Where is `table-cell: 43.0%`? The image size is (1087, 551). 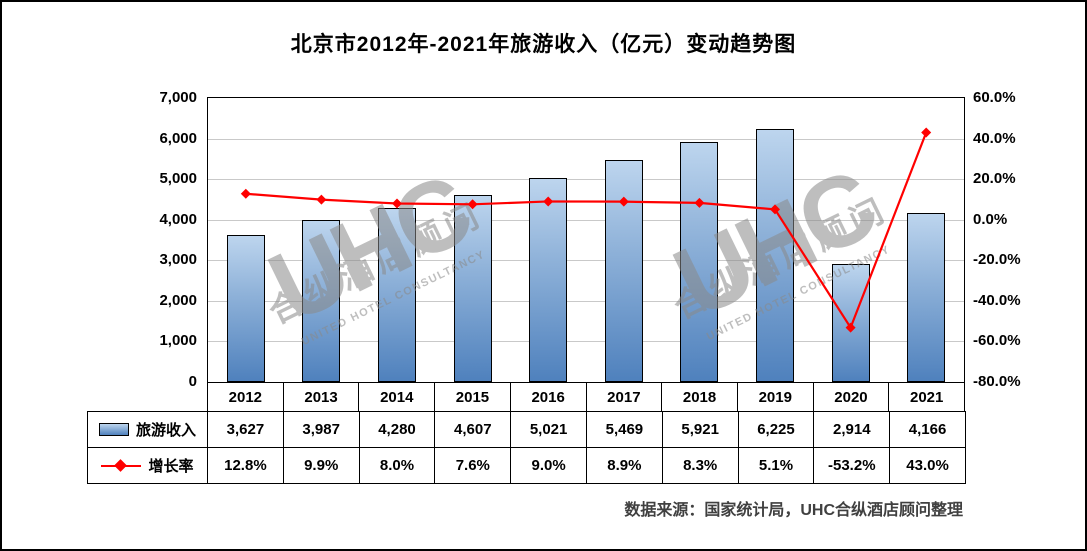 table-cell: 43.0% is located at coordinates (928, 466).